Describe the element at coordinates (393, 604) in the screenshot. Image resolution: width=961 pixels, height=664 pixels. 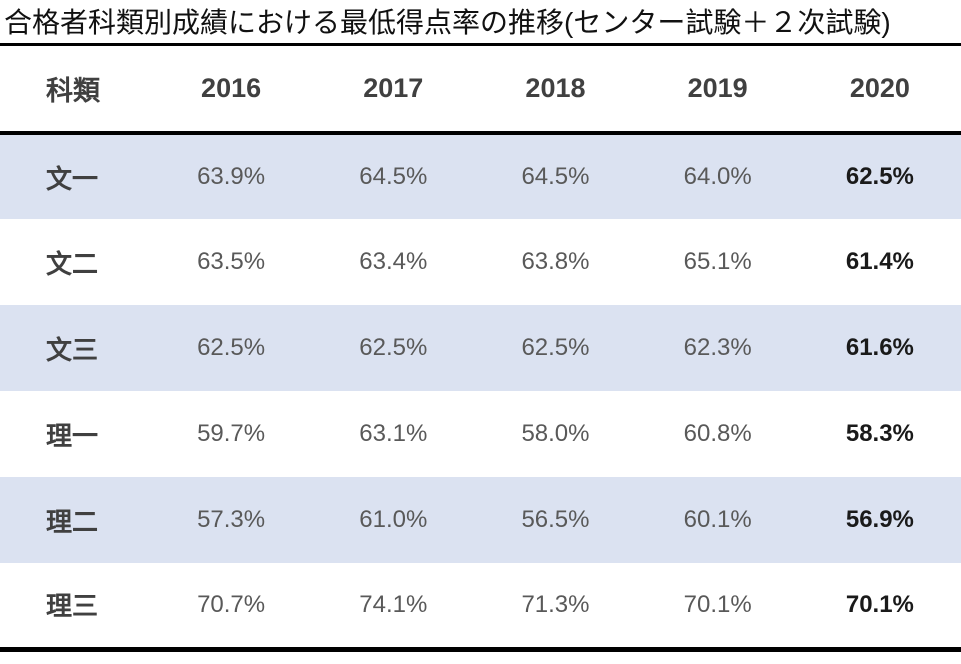
I see `cell-value: 74.1%` at that location.